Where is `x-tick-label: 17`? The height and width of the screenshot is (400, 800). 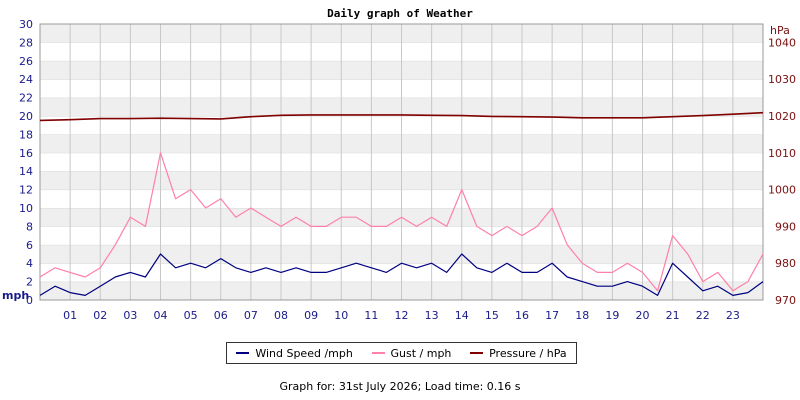
x-tick-label: 17 is located at coordinates (552, 315).